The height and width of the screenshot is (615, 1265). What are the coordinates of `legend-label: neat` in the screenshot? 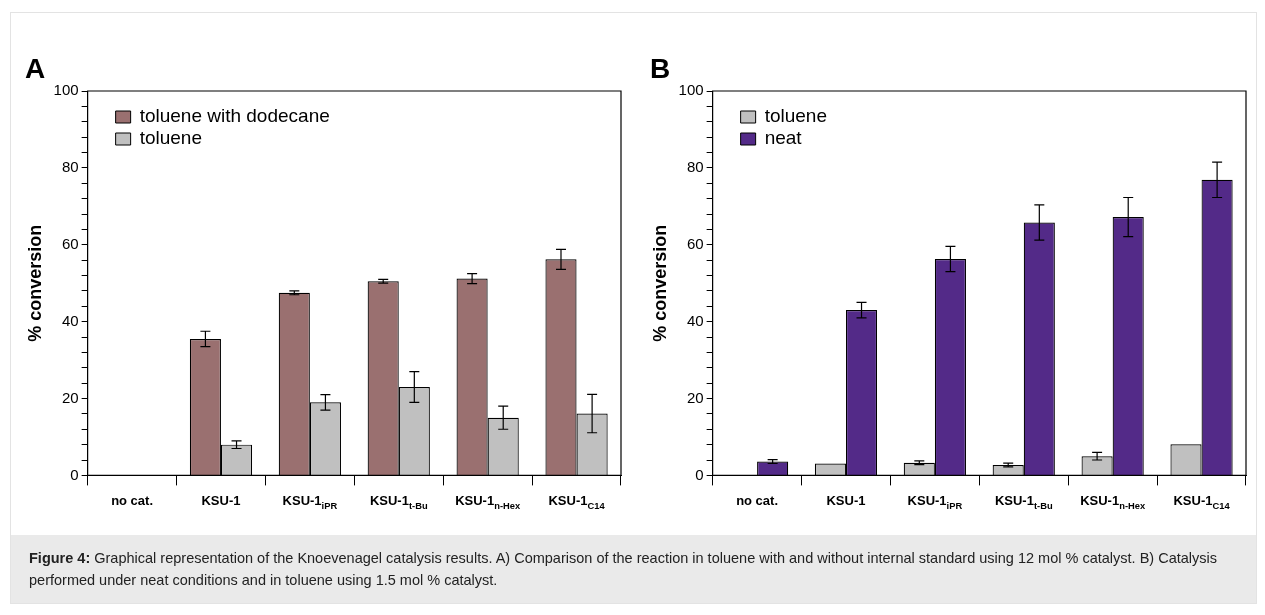 It's located at (783, 138).